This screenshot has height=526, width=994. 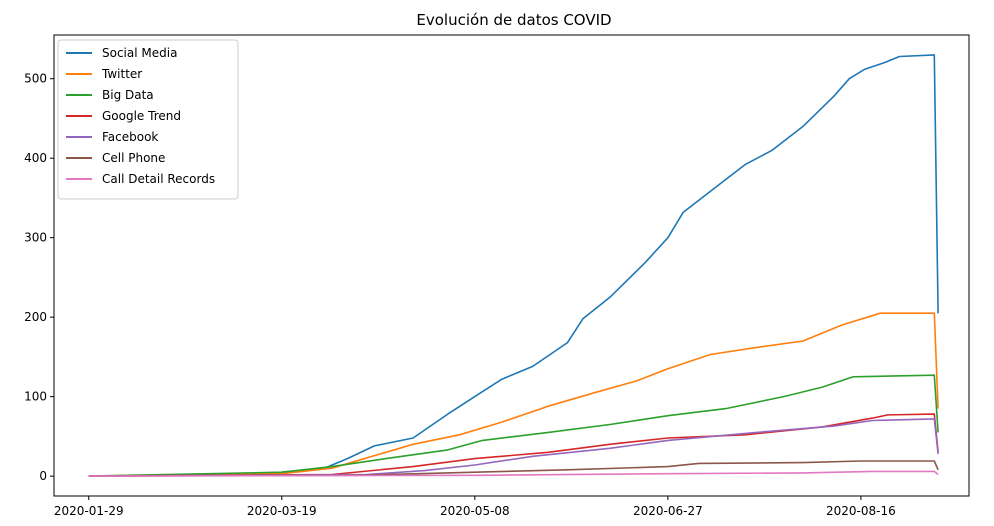 What do you see at coordinates (513, 473) in the screenshot?
I see `series-line-call-detail-records` at bounding box center [513, 473].